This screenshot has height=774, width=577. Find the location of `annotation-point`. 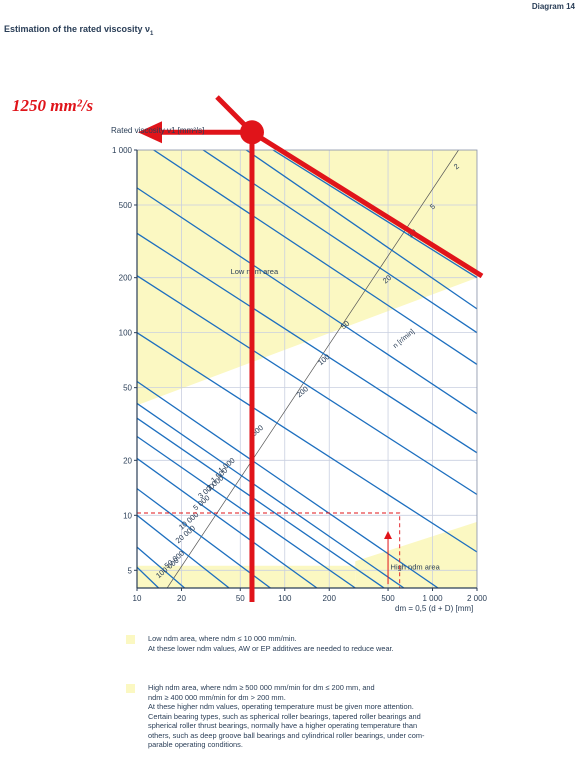

annotation-point is located at coordinates (252, 132).